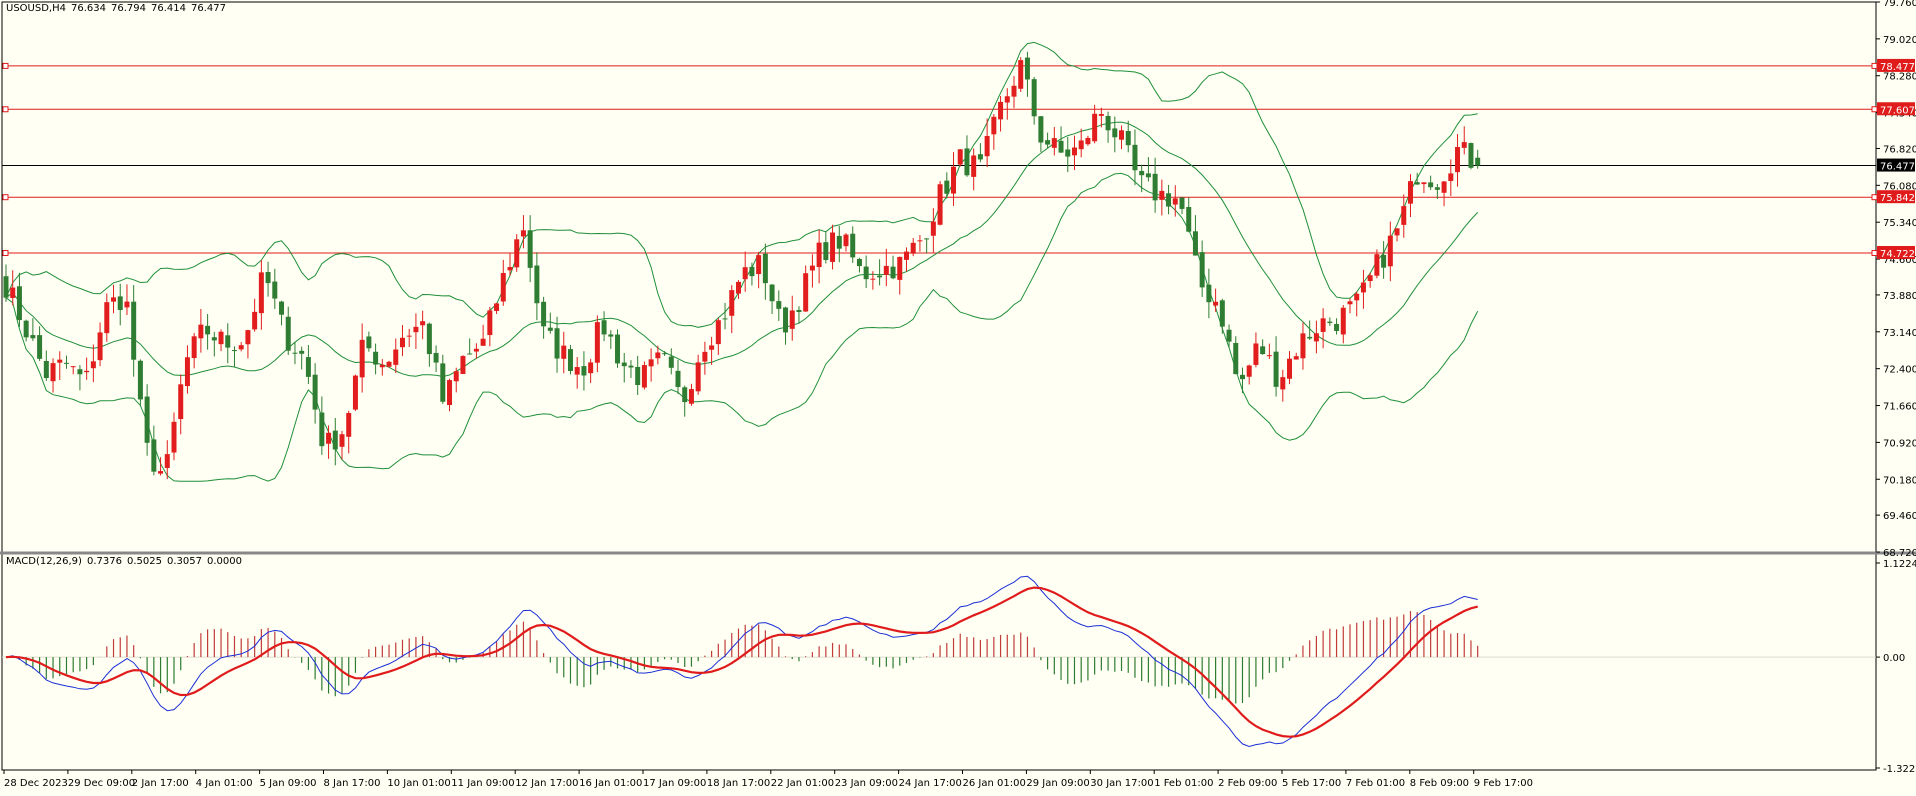 Image resolution: width=1916 pixels, height=796 pixels. I want to click on level-price-tag-label: 74.722, so click(1897, 254).